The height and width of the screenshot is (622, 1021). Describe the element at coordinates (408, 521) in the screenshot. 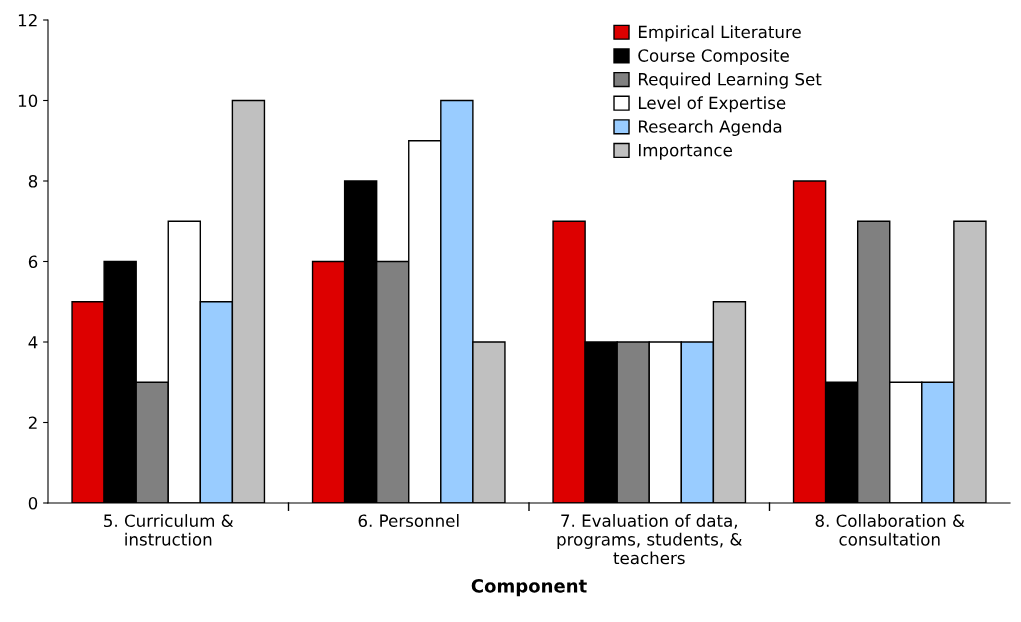

I see `x-tick-label: 6. Personnel` at that location.